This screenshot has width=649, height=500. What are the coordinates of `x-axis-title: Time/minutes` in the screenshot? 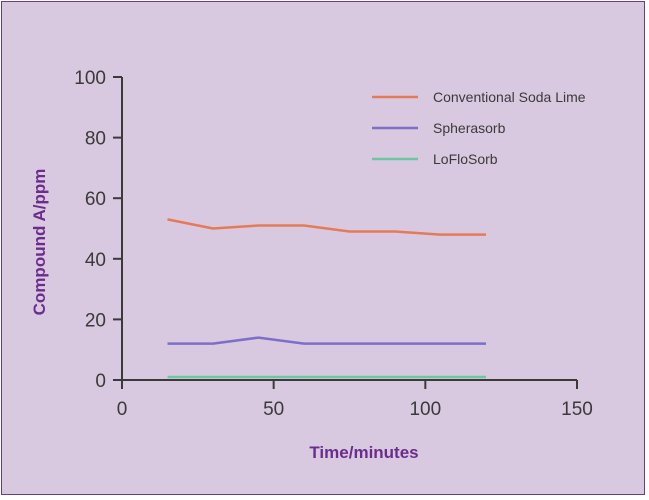 It's located at (363, 452).